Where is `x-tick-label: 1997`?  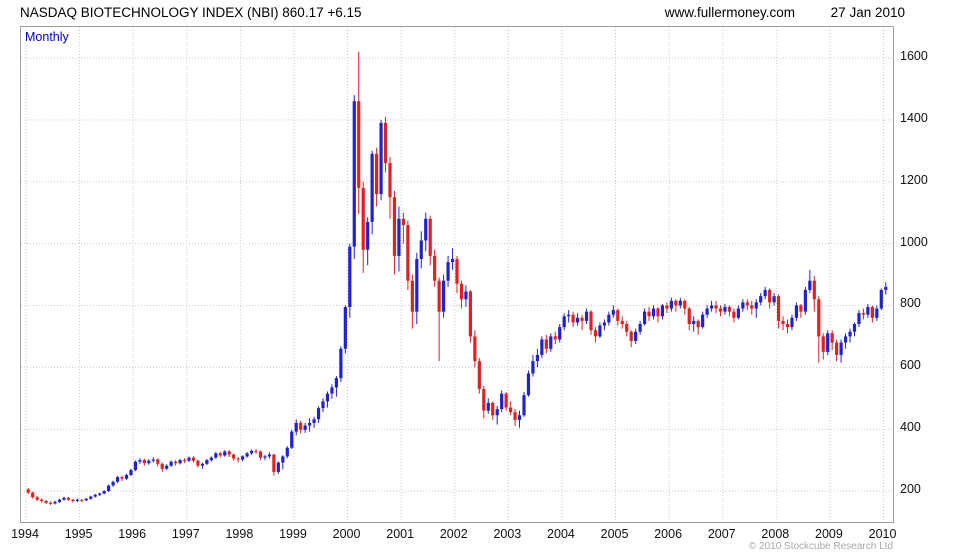 x-tick-label: 1997 is located at coordinates (185, 534).